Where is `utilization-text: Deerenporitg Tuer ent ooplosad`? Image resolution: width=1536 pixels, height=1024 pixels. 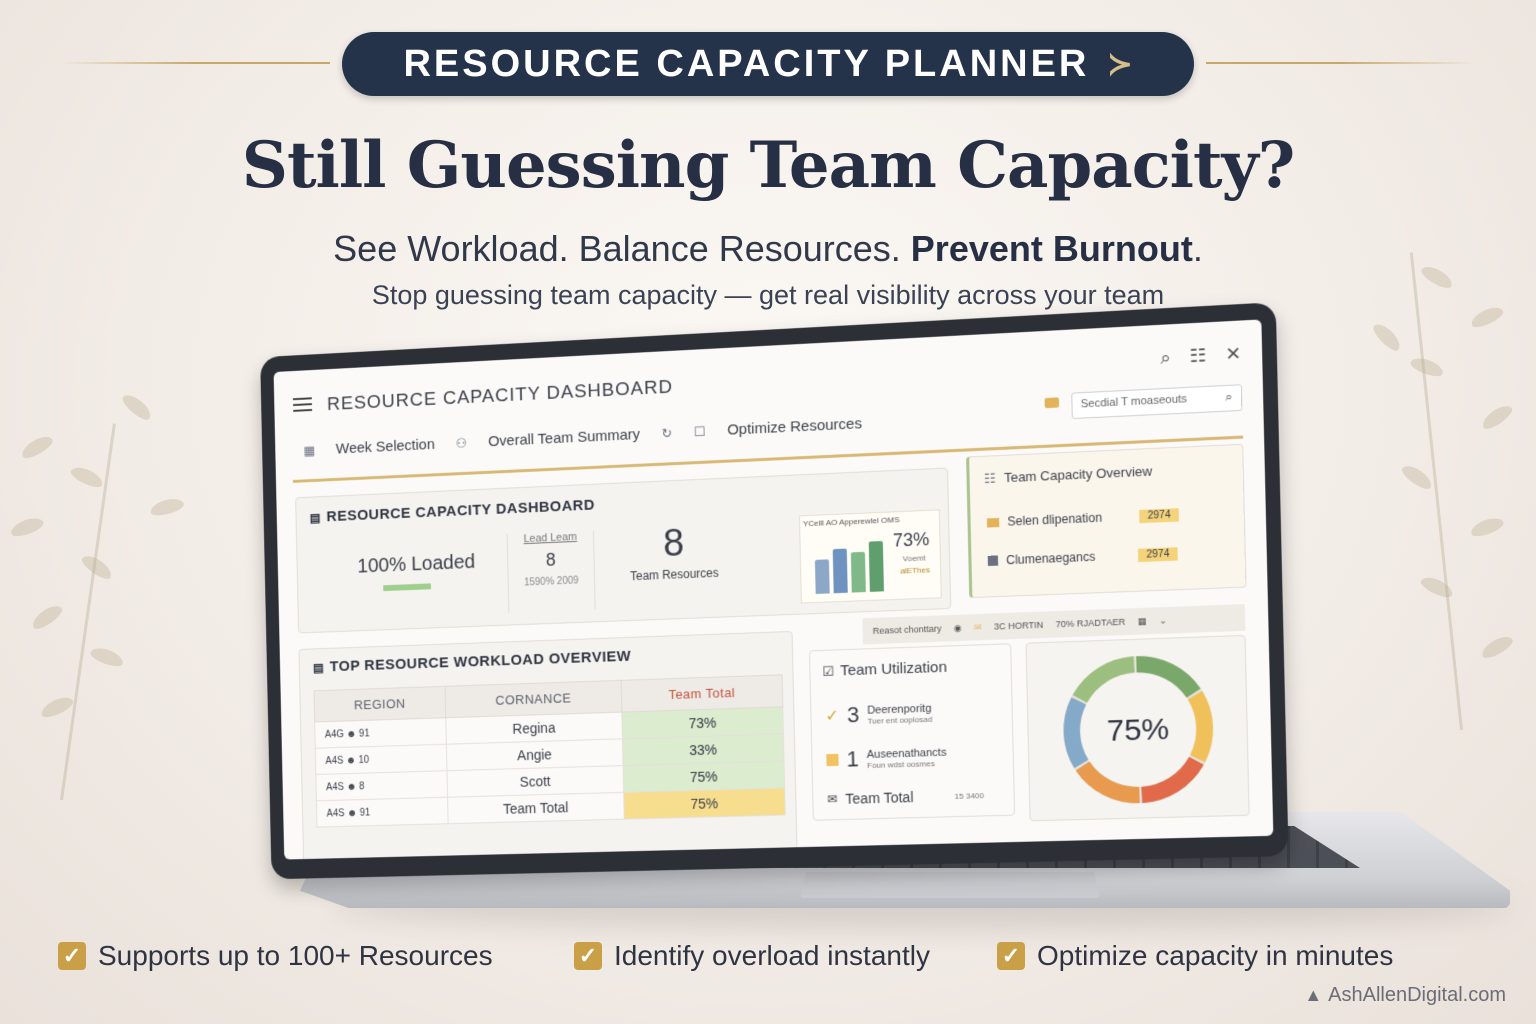
utilization-text: Deerenporitg Tuer ent ooplosad is located at coordinates (899, 713).